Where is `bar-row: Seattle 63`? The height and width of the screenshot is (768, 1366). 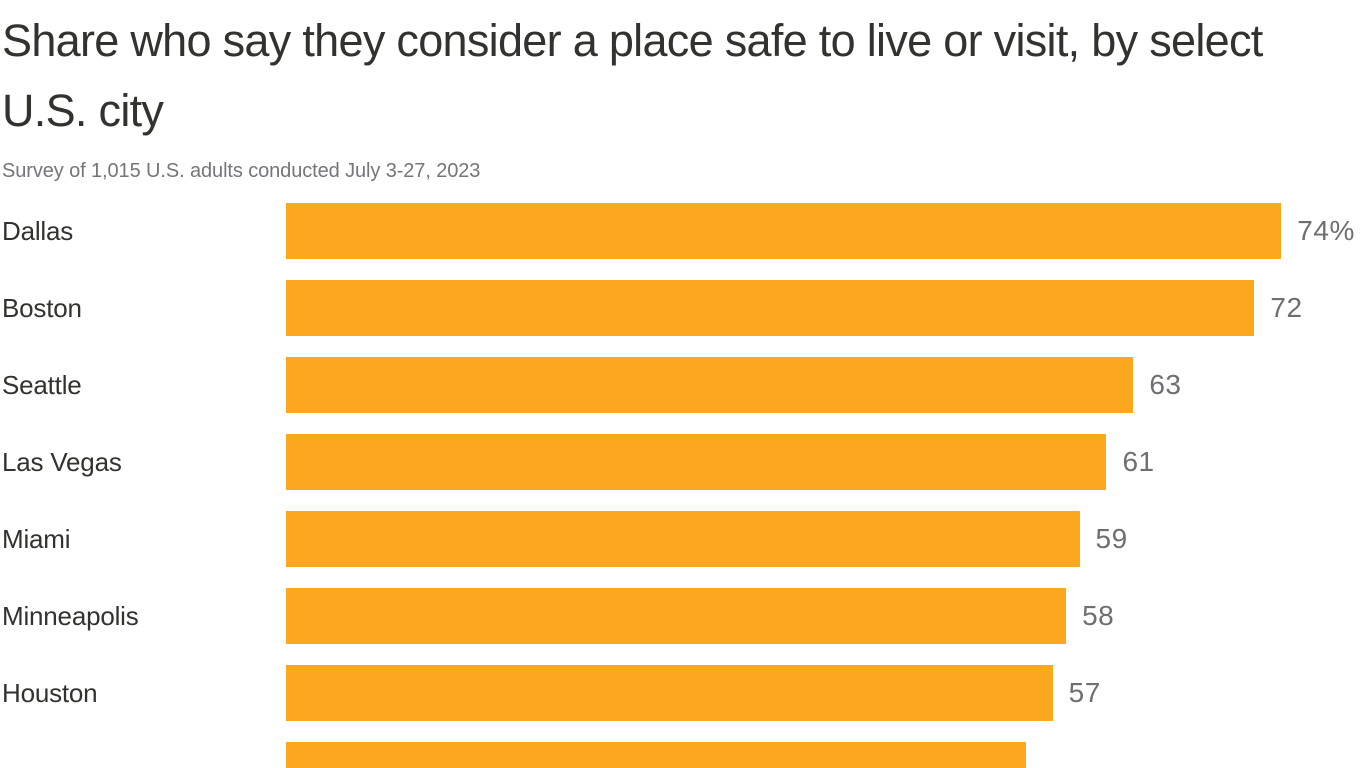 bar-row: Seattle 63 is located at coordinates (683, 395).